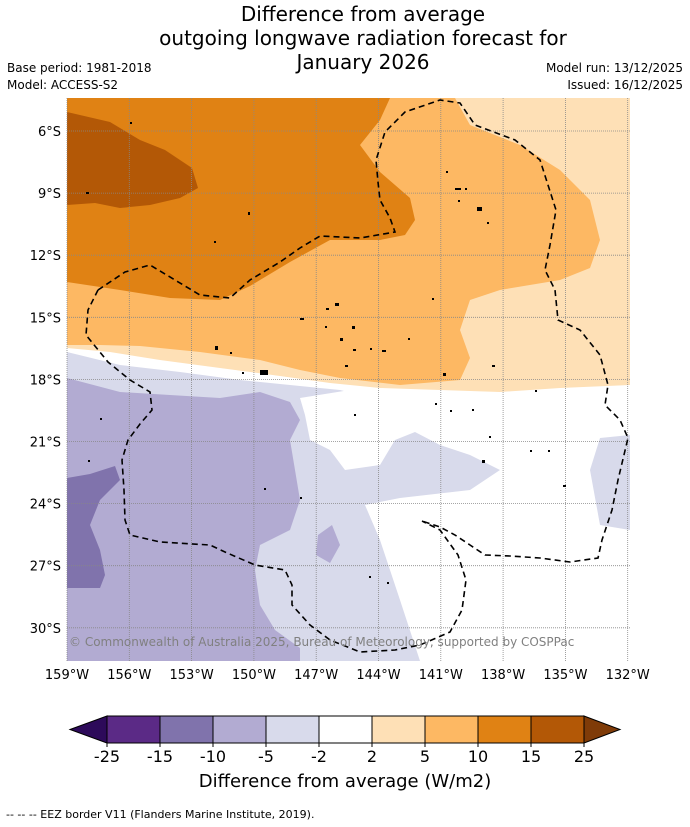  I want to click on meta-right: Model run: 13/12/2025 Issued: 16/12/2025, so click(614, 77).